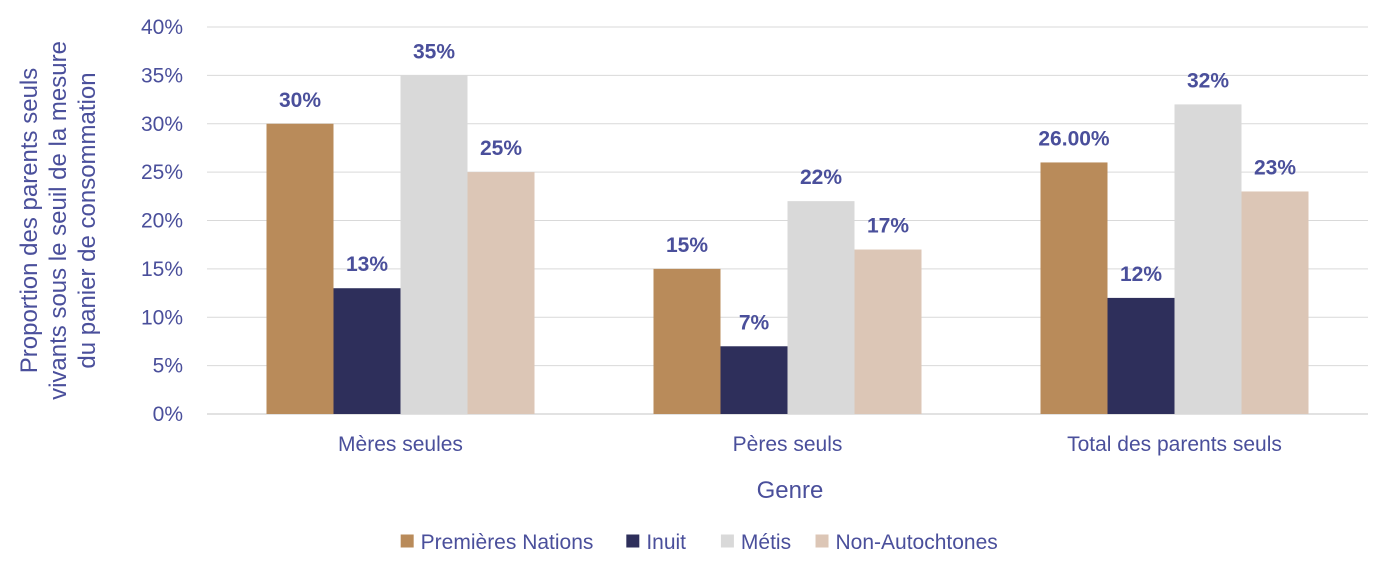  Describe the element at coordinates (501, 148) in the screenshot. I see `data-label: 25%` at that location.